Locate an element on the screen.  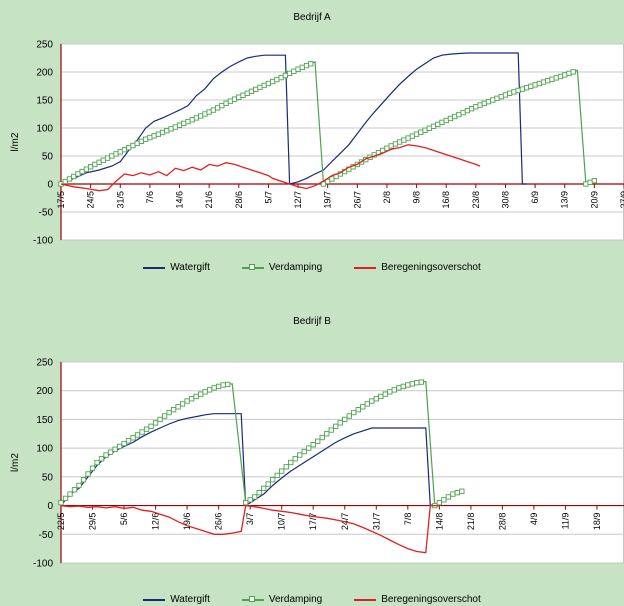
legend-verdamping-label: Verdamping is located at coordinates (295, 267).